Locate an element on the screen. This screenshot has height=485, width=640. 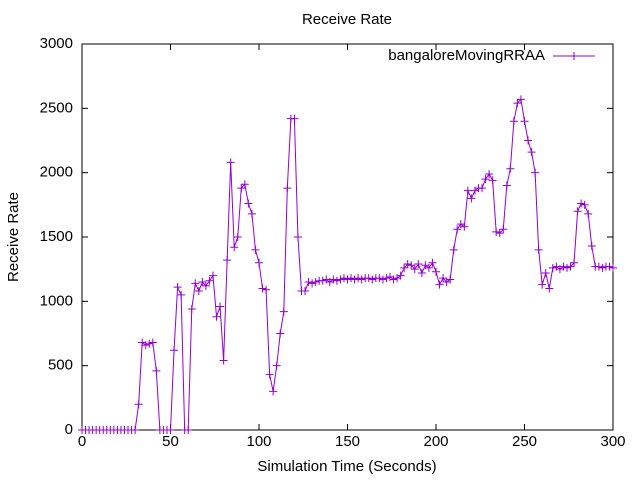
legend-label: bangaloreMovingRRAA is located at coordinates (466, 55).